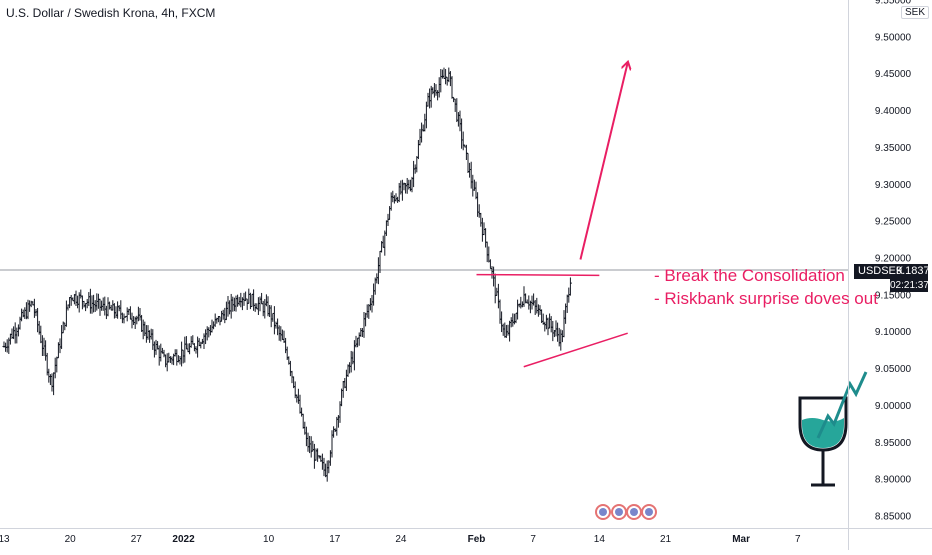 The height and width of the screenshot is (555, 932). What do you see at coordinates (915, 12) in the screenshot?
I see `axis-currency-label: SEK` at bounding box center [915, 12].